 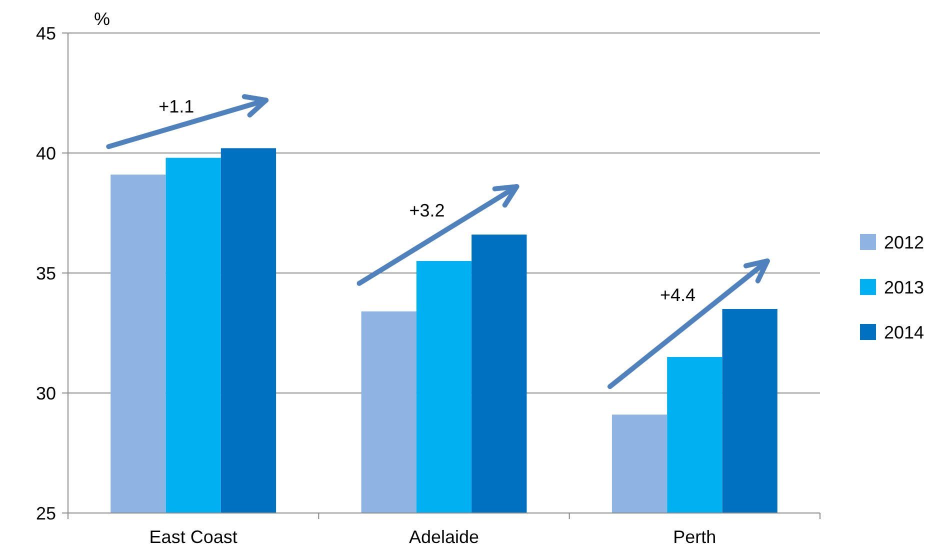 What do you see at coordinates (904, 287) in the screenshot?
I see `legend-label: 2013` at bounding box center [904, 287].